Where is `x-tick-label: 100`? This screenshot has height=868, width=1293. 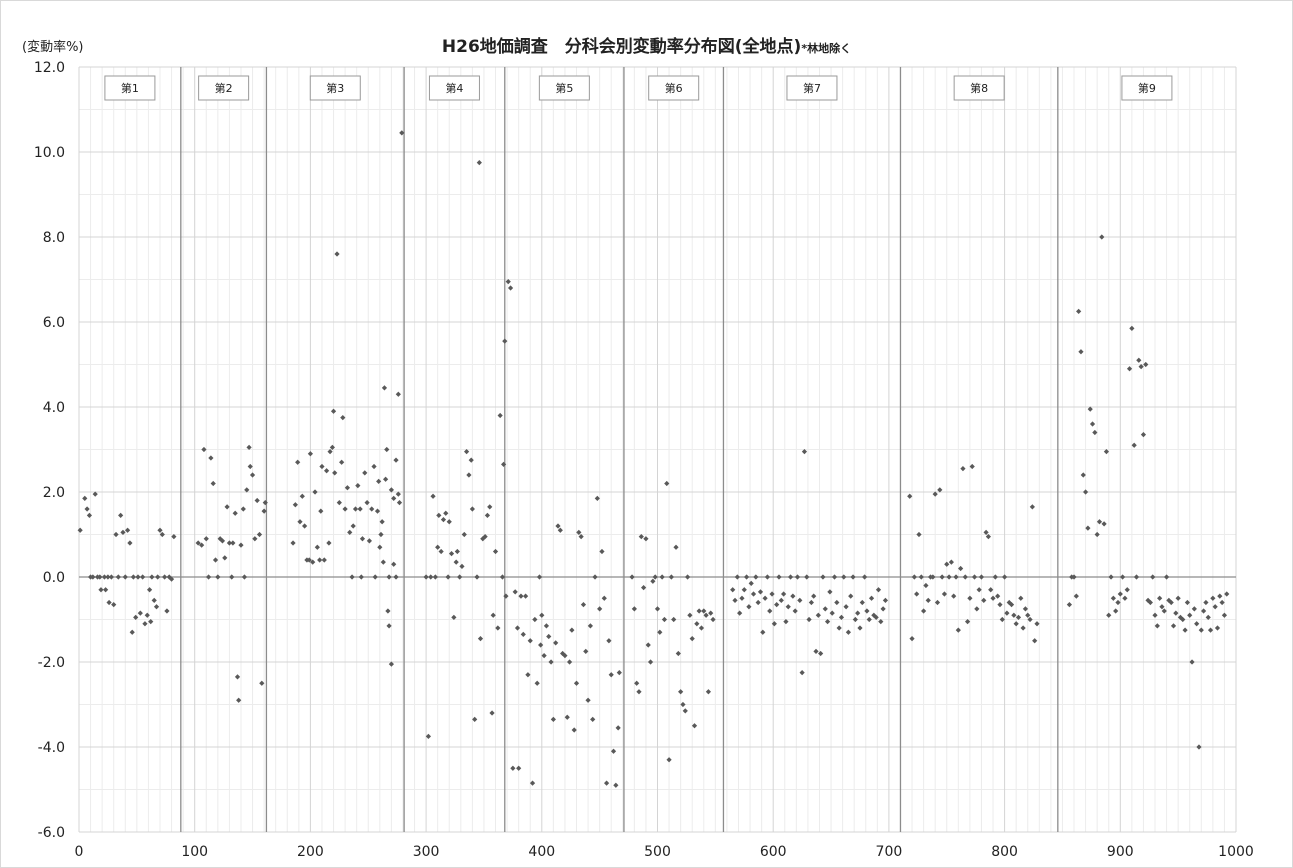
x-tick-label: 100 is located at coordinates (194, 852).